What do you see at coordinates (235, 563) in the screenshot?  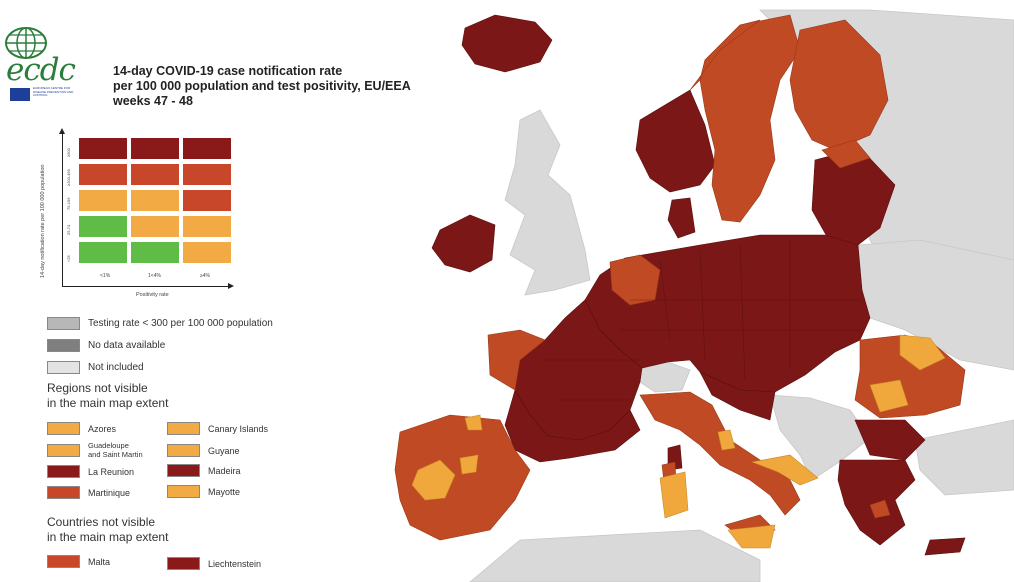 I see `legend-label: Liechtenstein` at bounding box center [235, 563].